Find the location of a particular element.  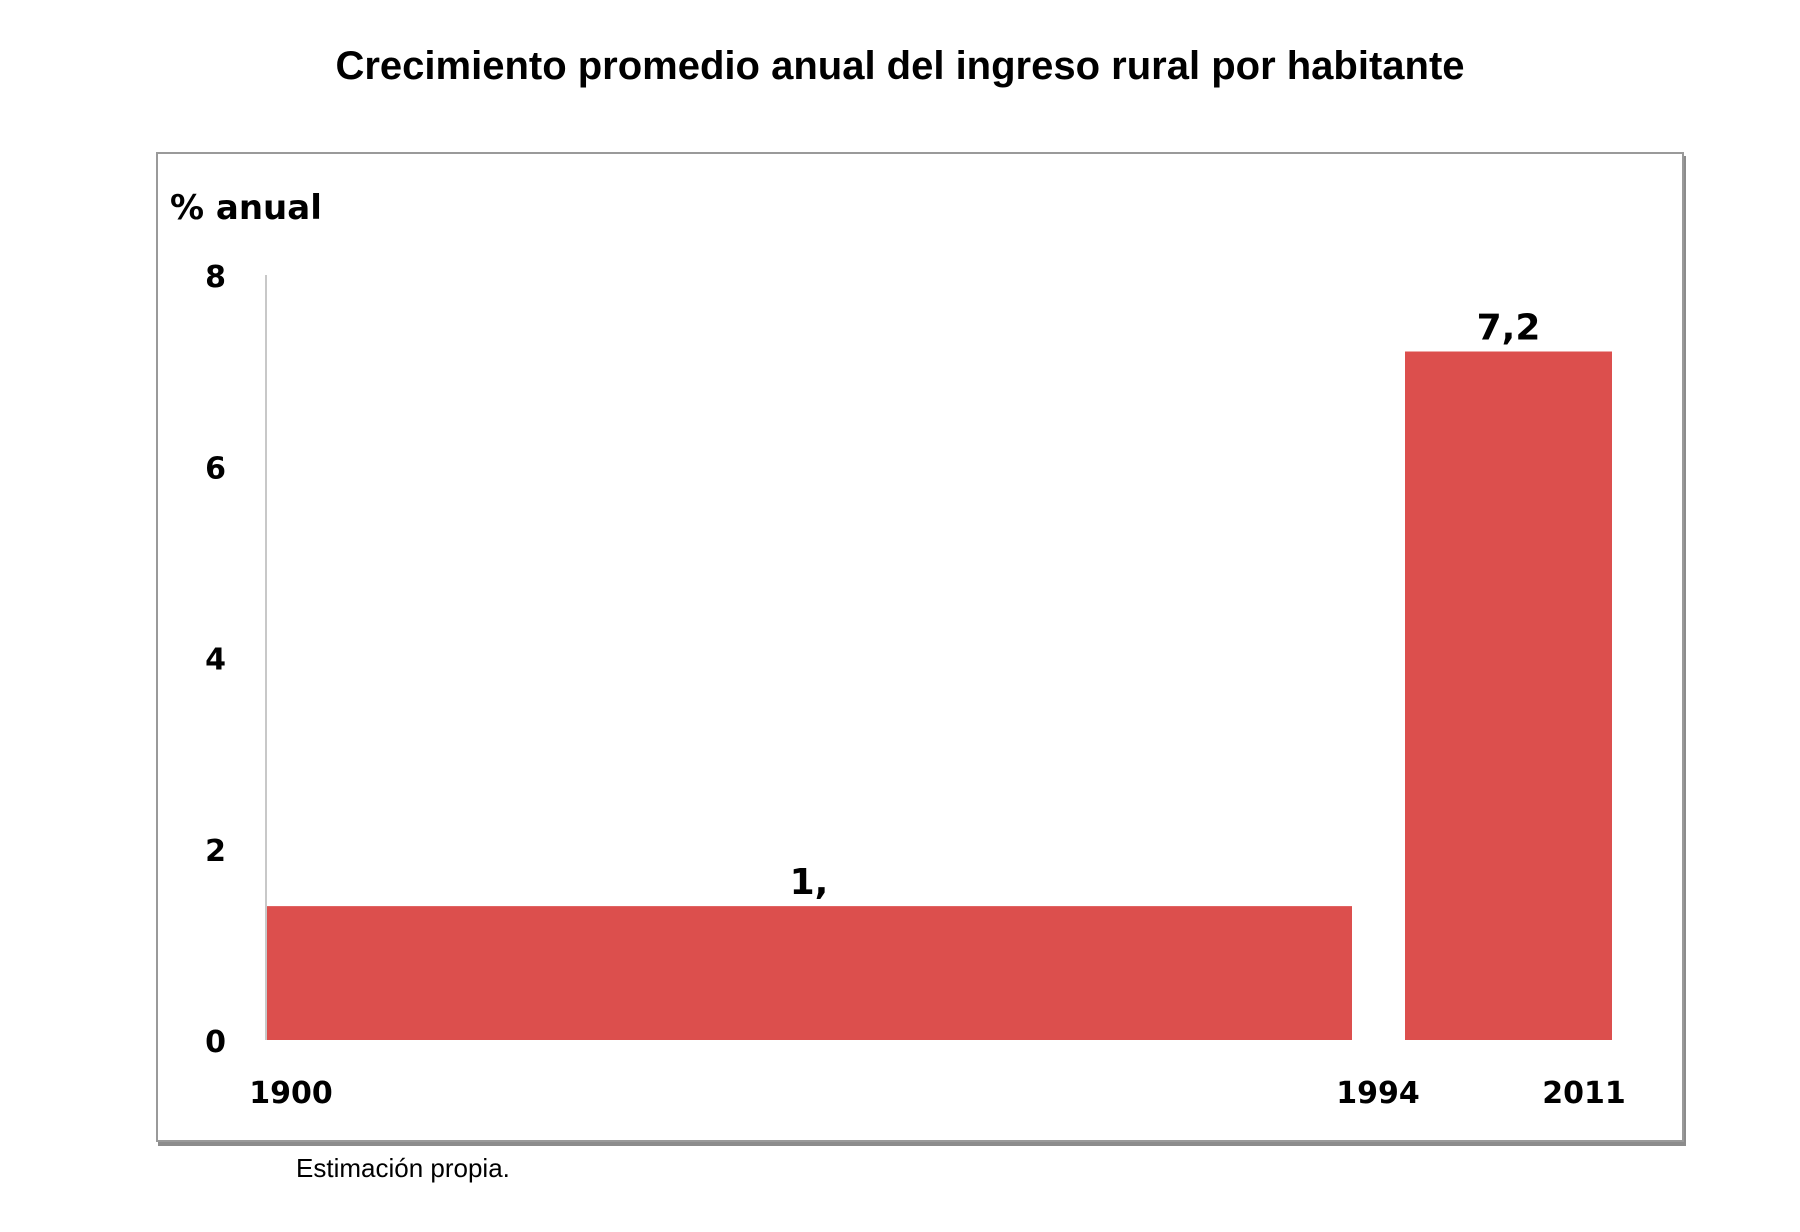

x-ticks-layer: 1900 1994 2011 is located at coordinates (937, 1093).